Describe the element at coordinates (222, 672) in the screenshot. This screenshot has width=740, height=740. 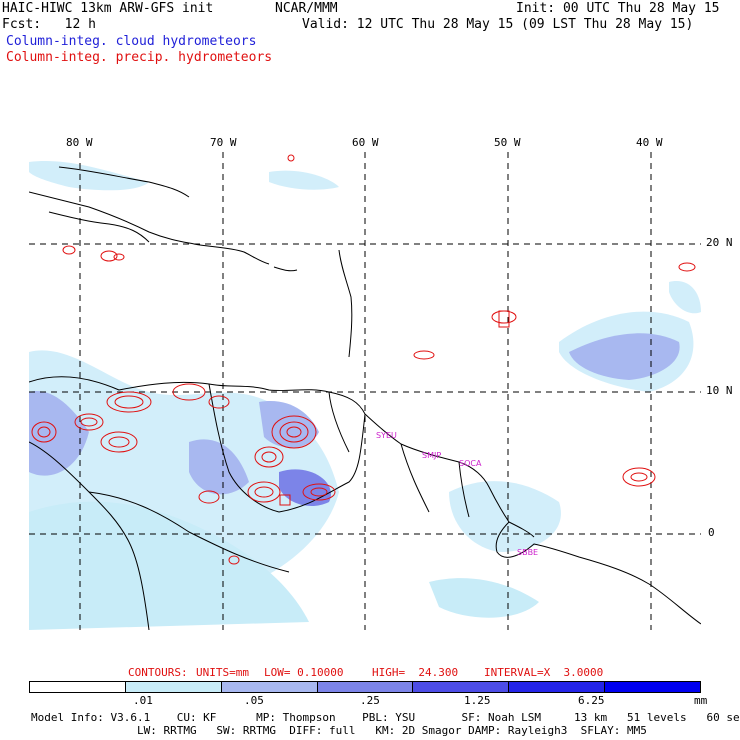
I see `contours-units: UNITS=mm` at that location.